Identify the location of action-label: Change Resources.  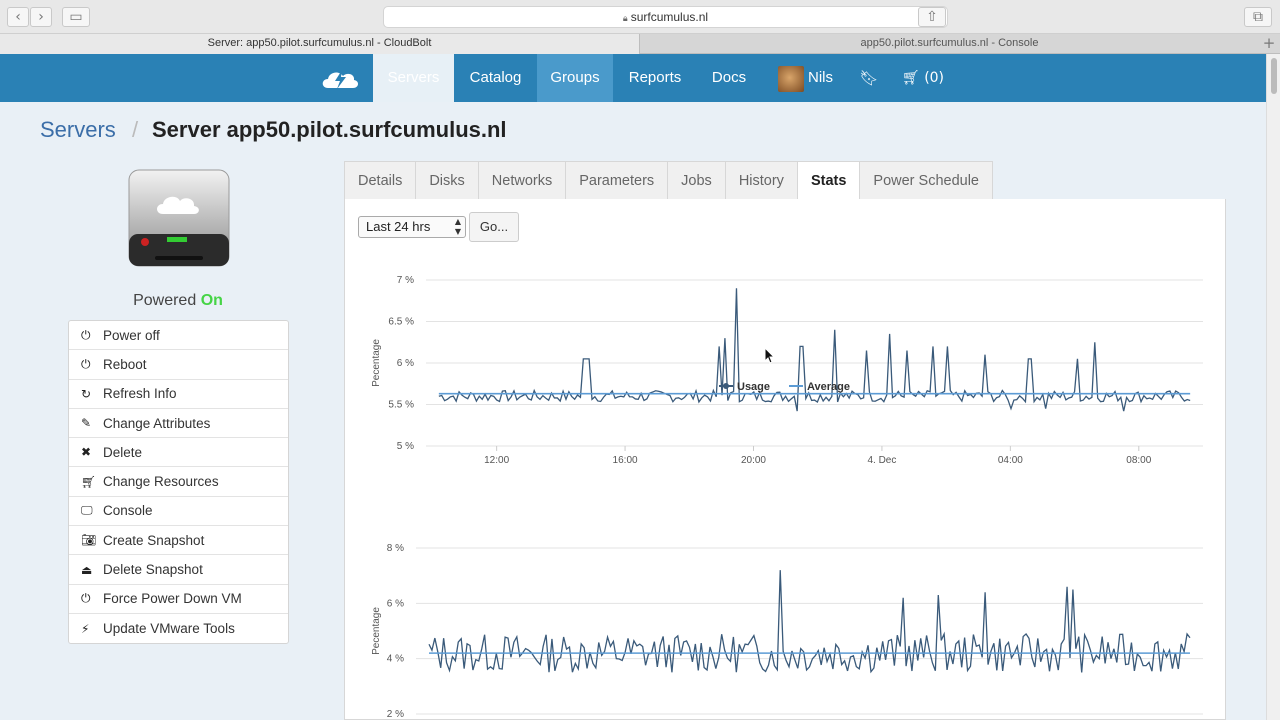
(161, 482).